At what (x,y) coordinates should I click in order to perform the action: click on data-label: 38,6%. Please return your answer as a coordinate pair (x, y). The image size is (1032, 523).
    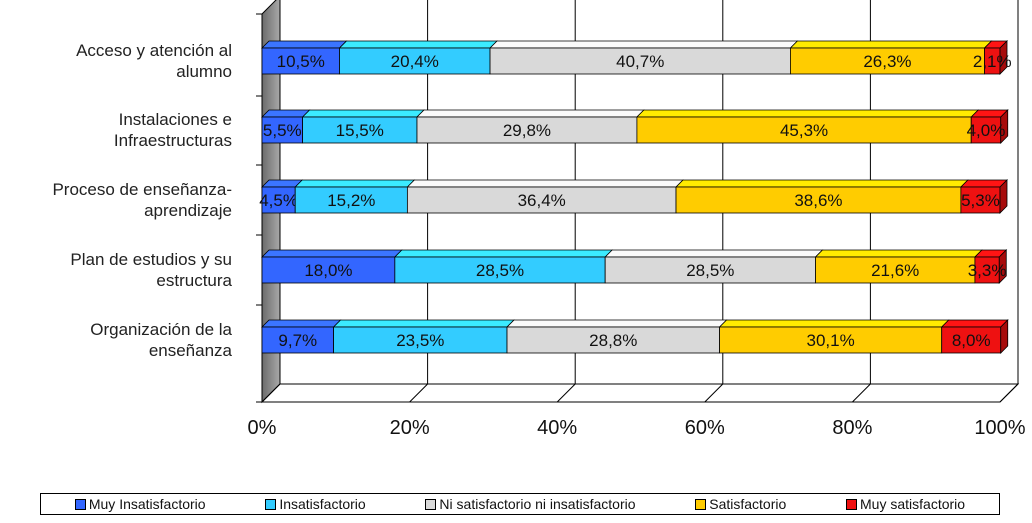
    Looking at the image, I should click on (818, 200).